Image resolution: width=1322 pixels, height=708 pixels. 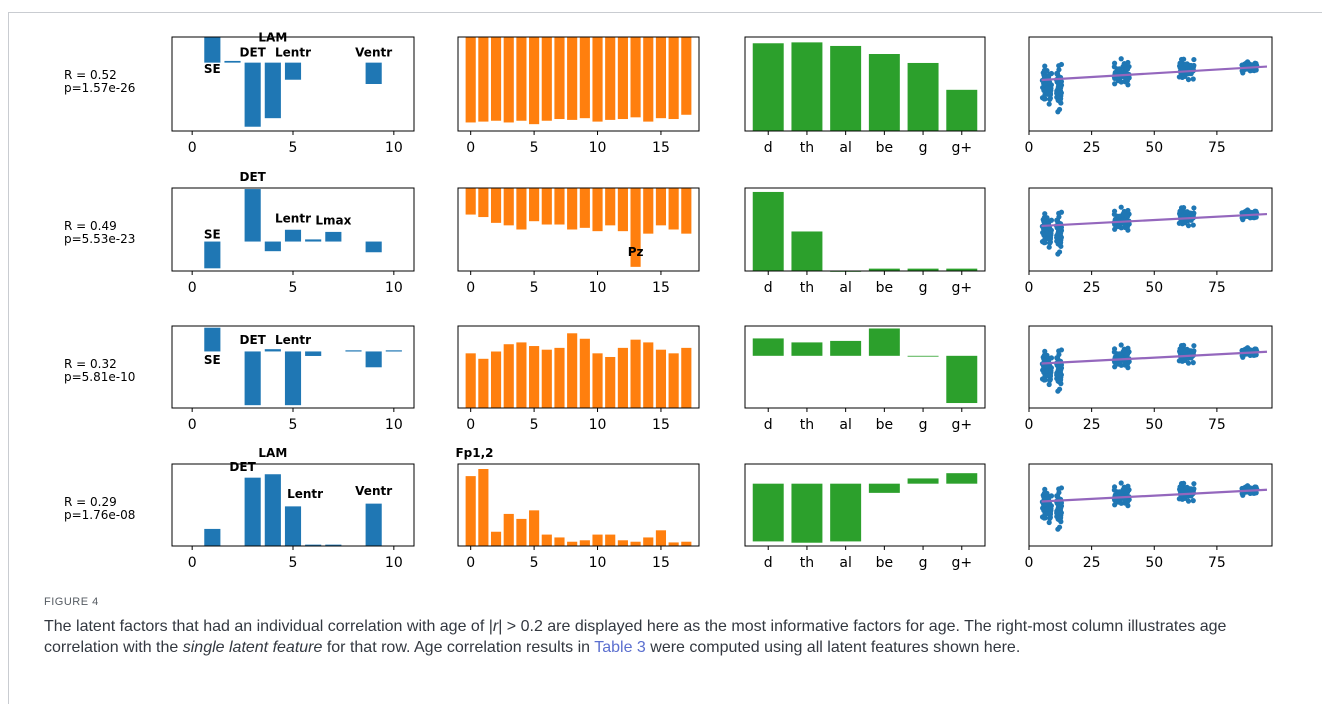 I want to click on x-tick-label: g+, so click(x=961, y=563).